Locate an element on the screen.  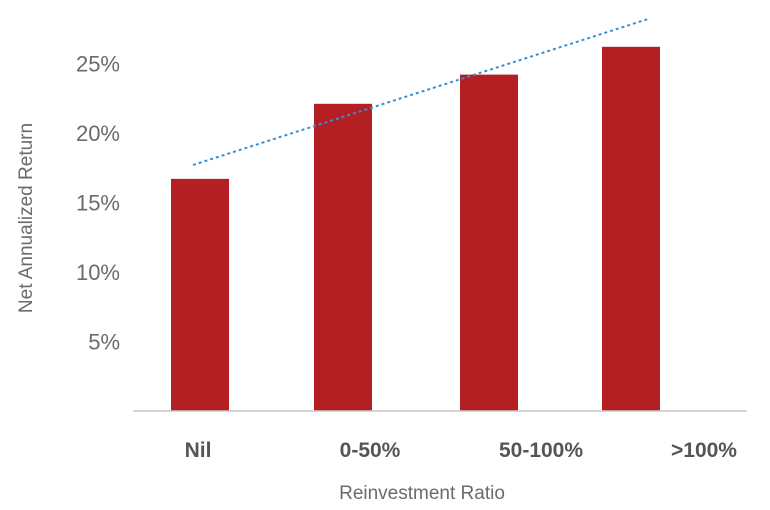
x-category-label-0: Nil is located at coordinates (198, 450).